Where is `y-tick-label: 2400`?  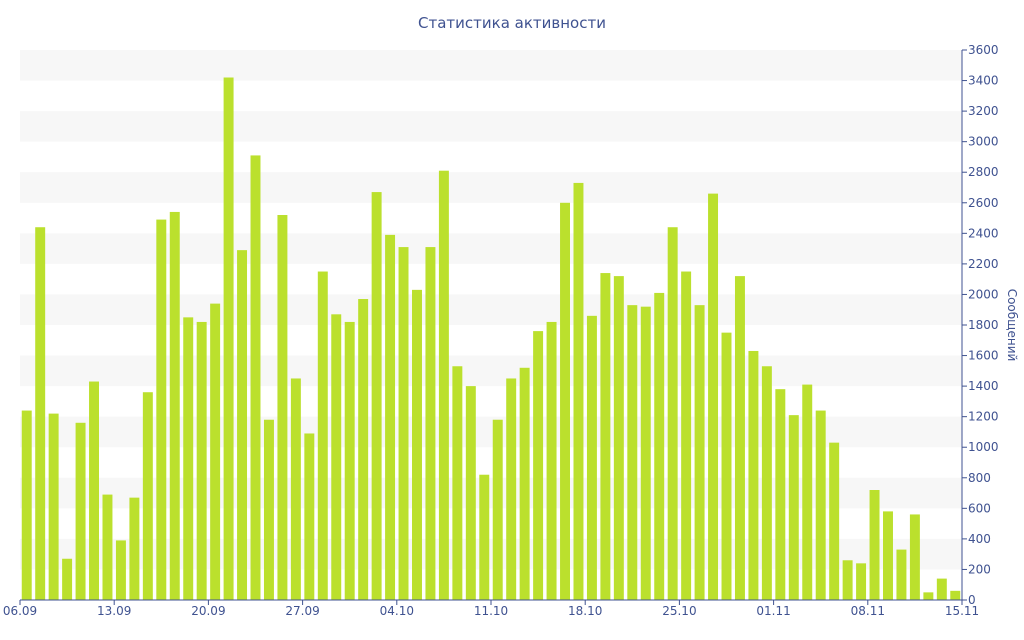
y-tick-label: 2400 is located at coordinates (983, 233).